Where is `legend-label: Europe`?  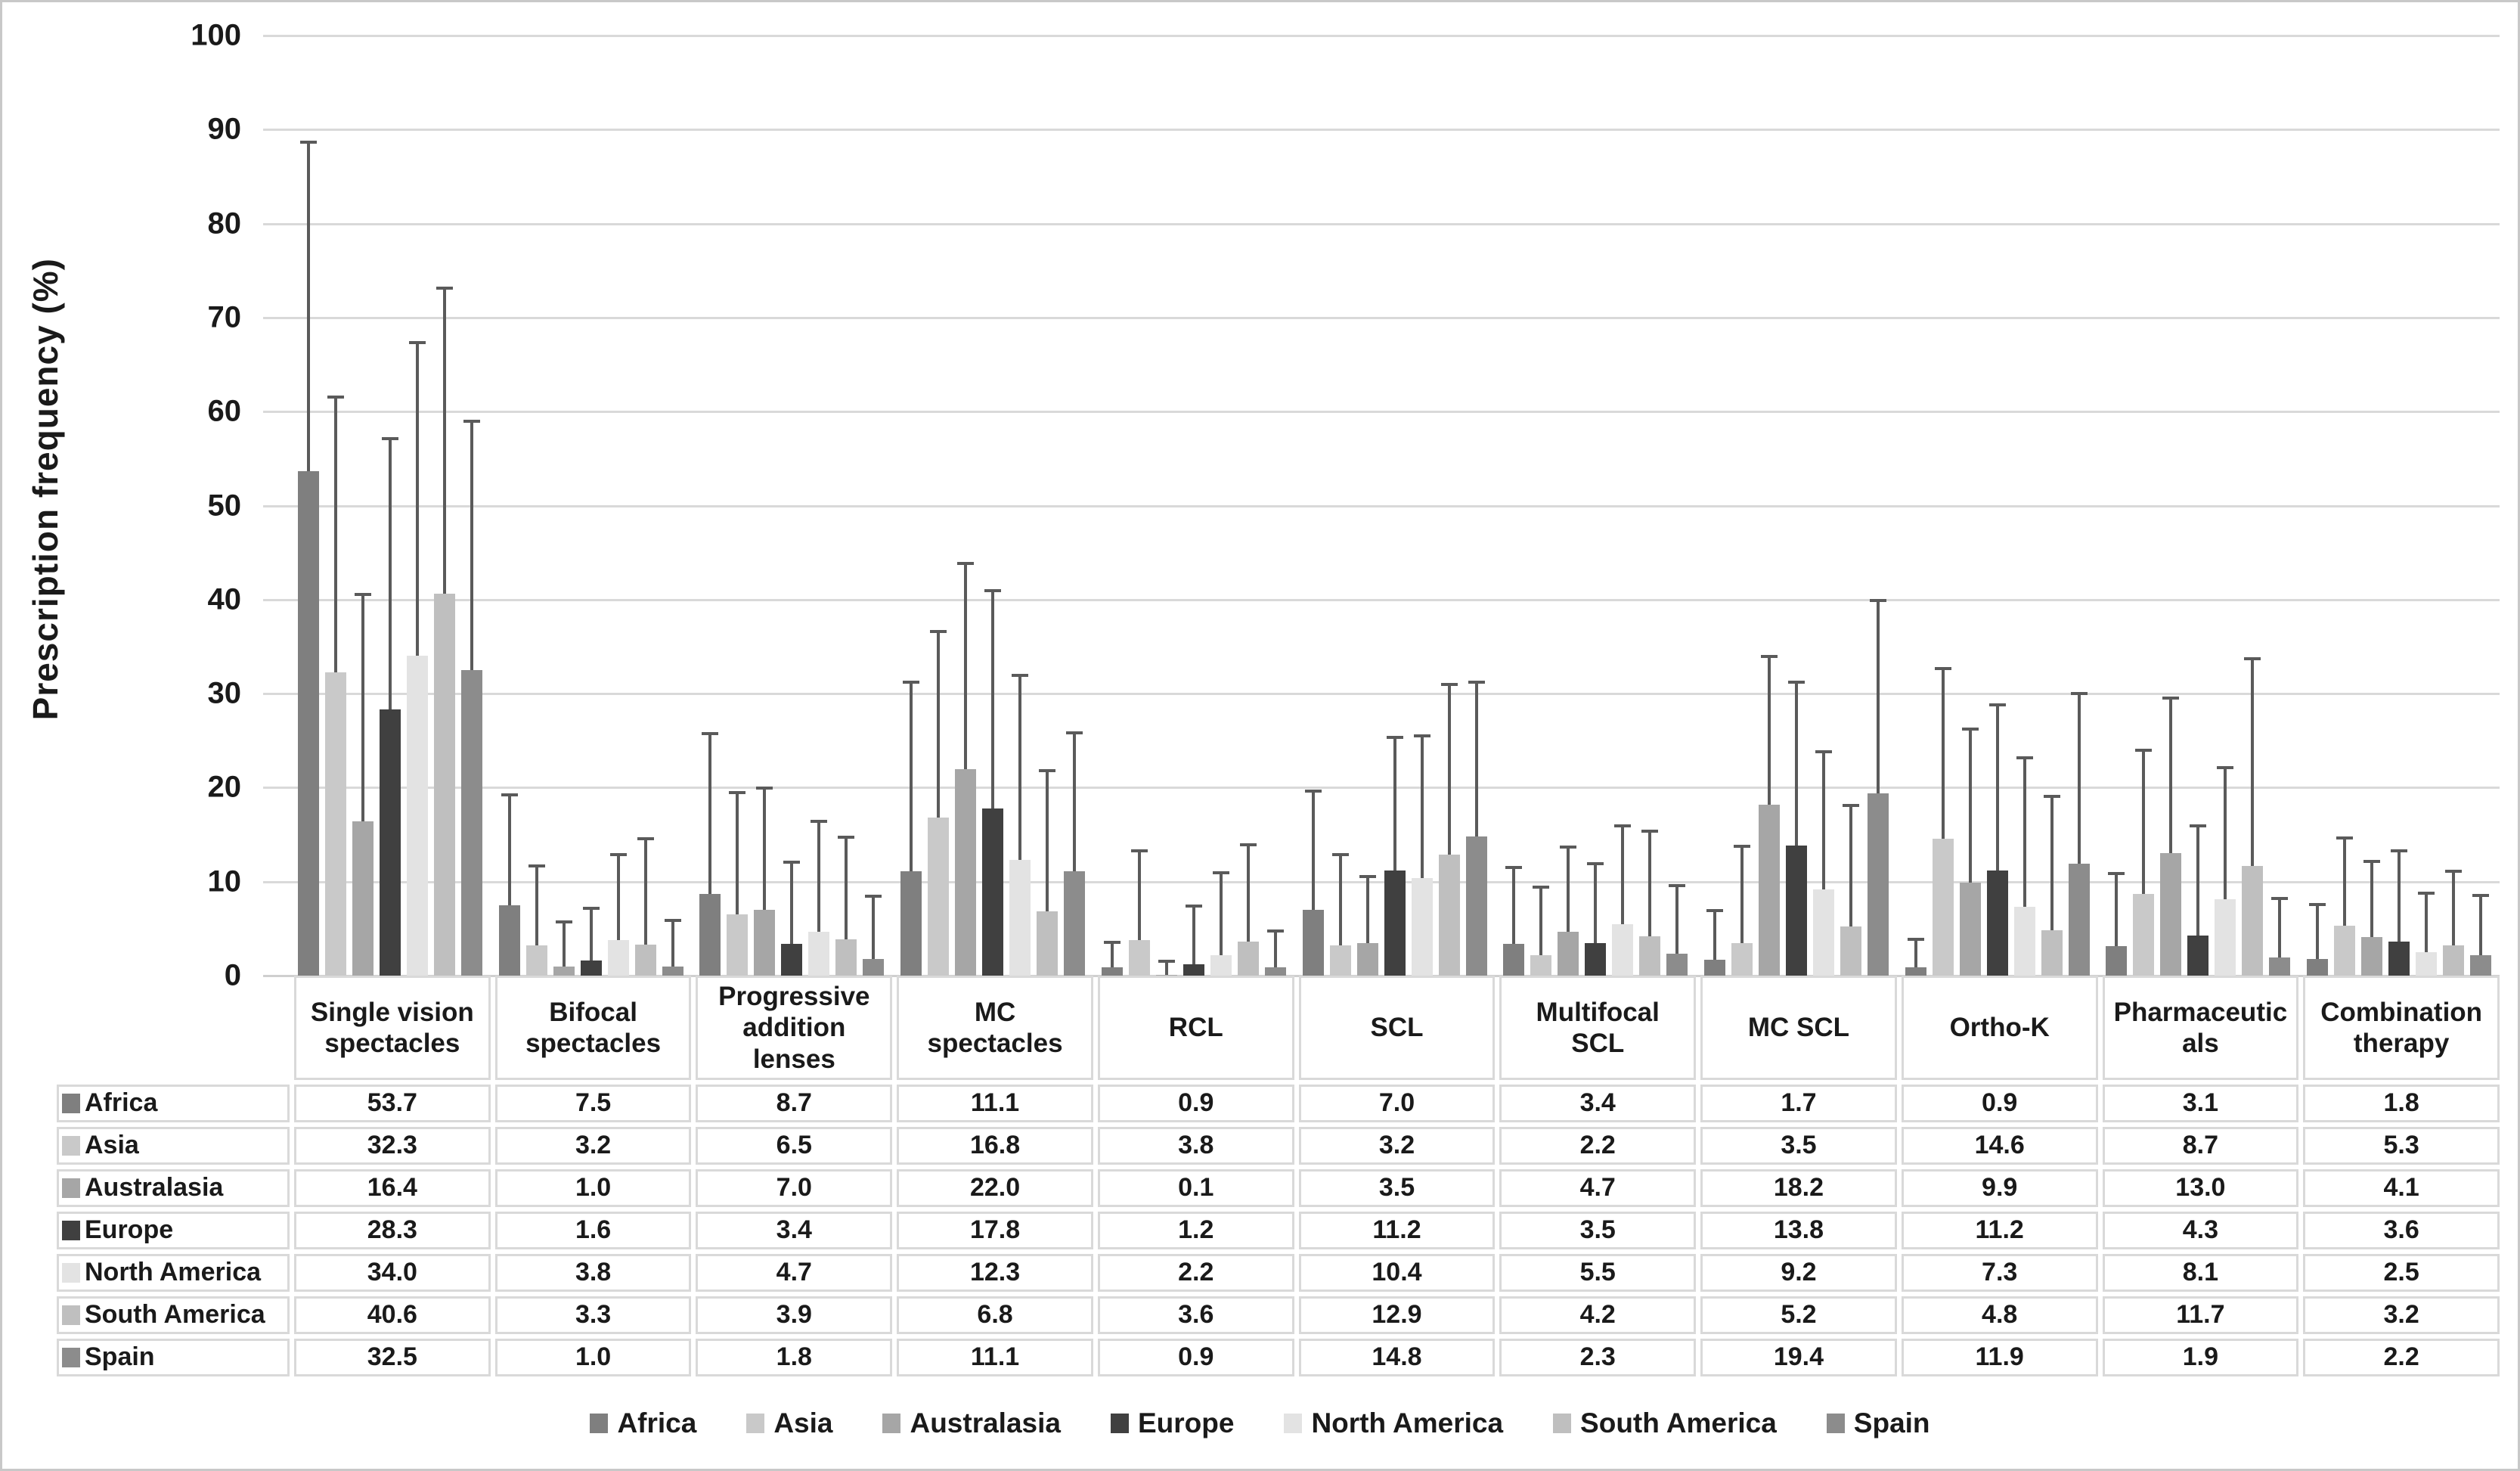 legend-label: Europe is located at coordinates (1186, 1422).